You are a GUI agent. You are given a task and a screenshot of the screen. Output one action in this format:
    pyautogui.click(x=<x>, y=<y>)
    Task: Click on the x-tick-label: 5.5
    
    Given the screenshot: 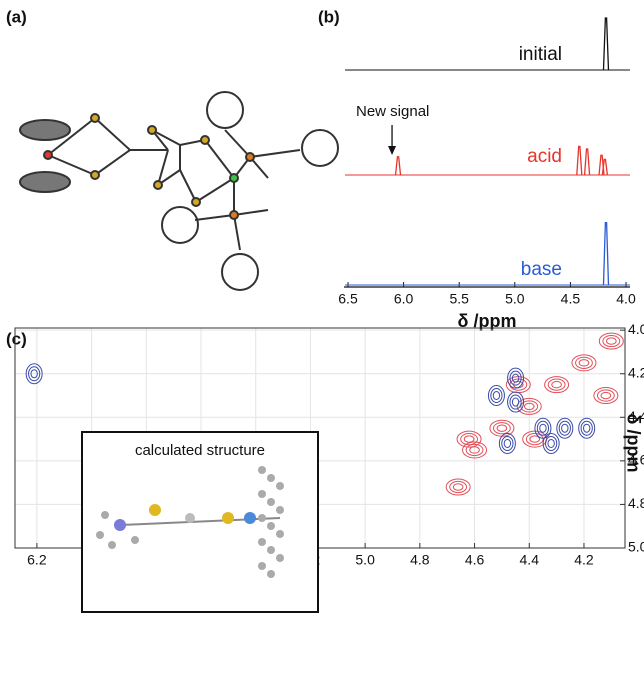 What is the action you would take?
    pyautogui.click(x=459, y=299)
    